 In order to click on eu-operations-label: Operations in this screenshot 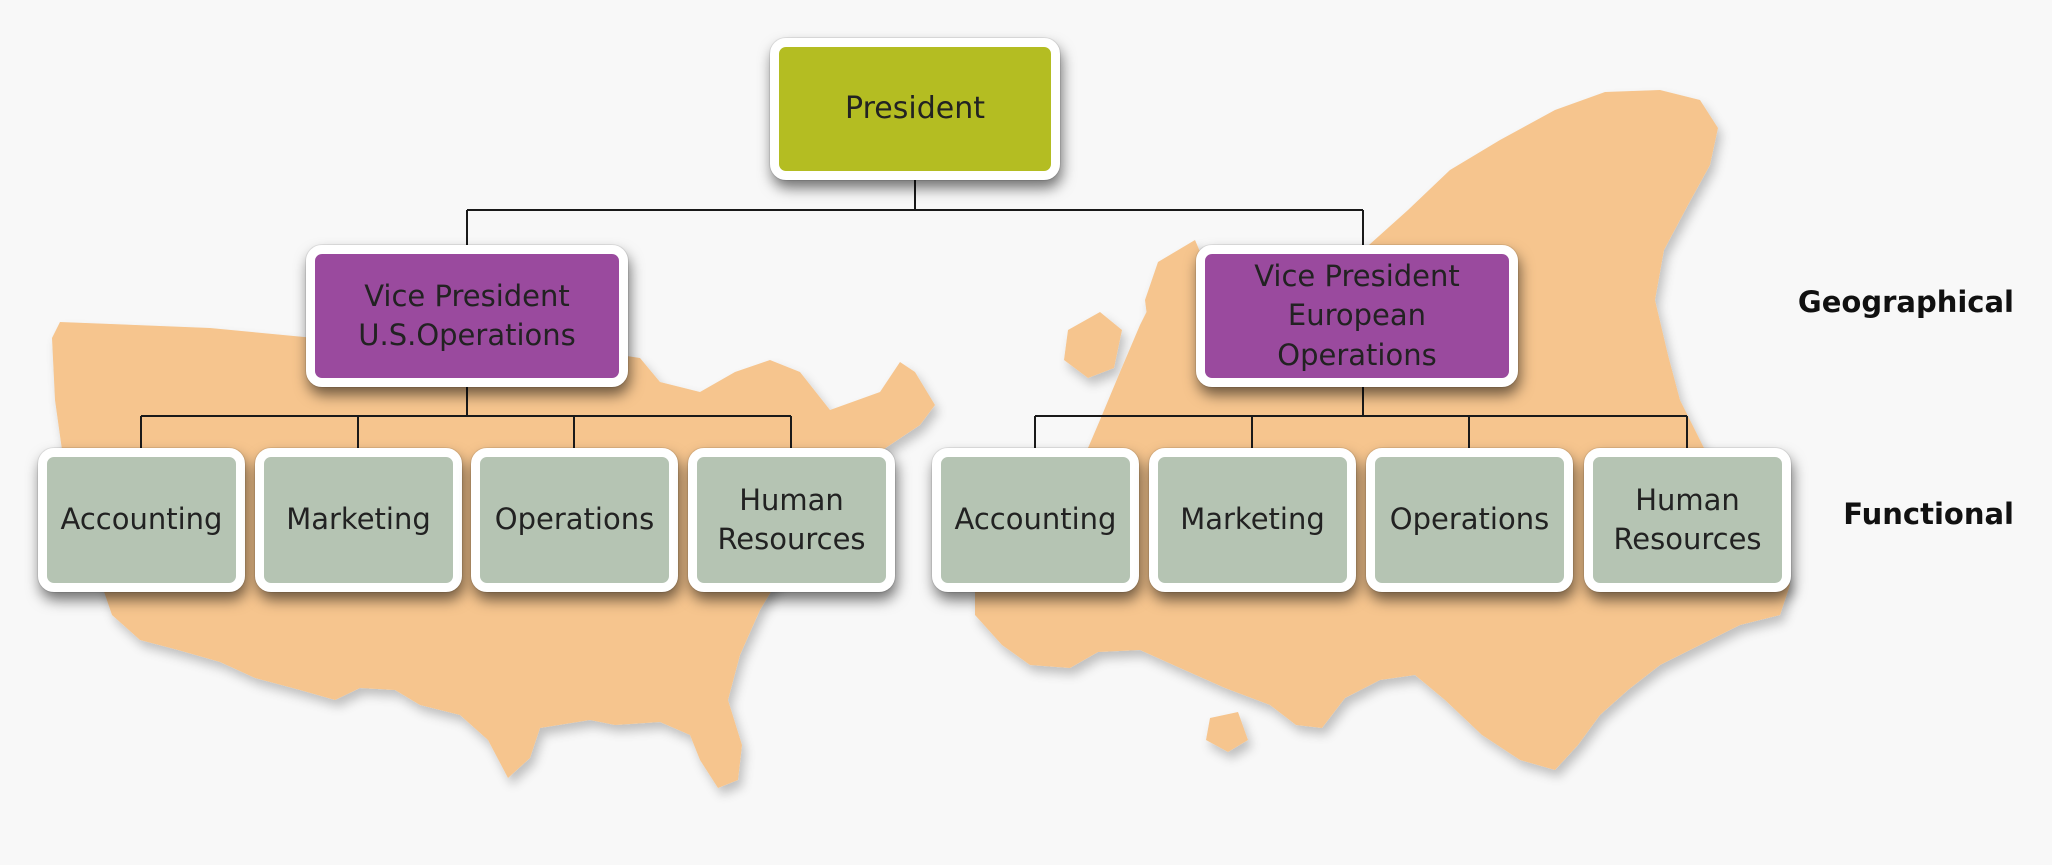, I will do `click(1469, 519)`.